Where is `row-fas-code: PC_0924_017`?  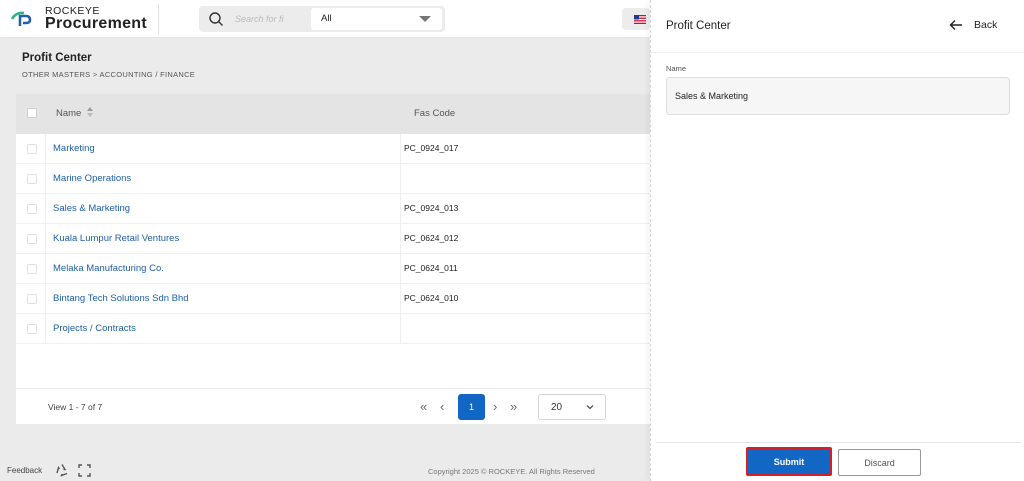
row-fas-code: PC_0924_017 is located at coordinates (431, 148).